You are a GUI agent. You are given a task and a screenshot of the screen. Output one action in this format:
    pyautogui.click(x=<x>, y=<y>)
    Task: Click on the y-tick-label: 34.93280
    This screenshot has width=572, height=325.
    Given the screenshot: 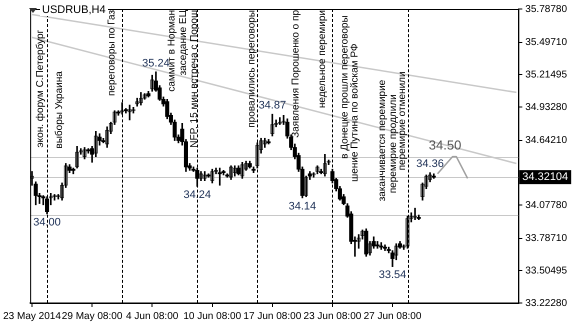 What is the action you would take?
    pyautogui.click(x=546, y=107)
    